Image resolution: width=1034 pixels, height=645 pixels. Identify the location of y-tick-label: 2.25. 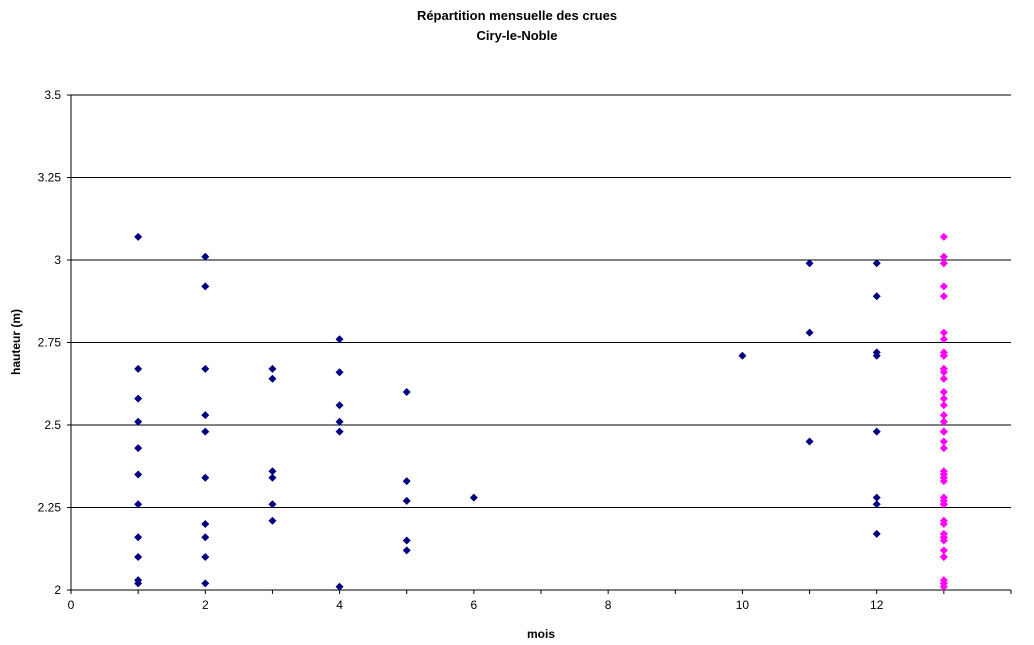
(50, 508).